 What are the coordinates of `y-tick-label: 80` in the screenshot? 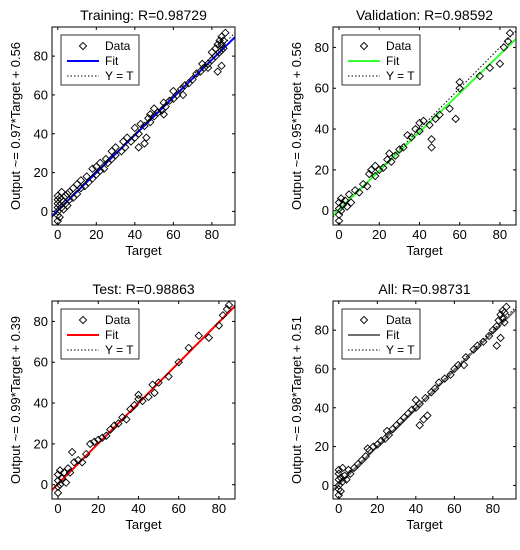 It's located at (322, 47).